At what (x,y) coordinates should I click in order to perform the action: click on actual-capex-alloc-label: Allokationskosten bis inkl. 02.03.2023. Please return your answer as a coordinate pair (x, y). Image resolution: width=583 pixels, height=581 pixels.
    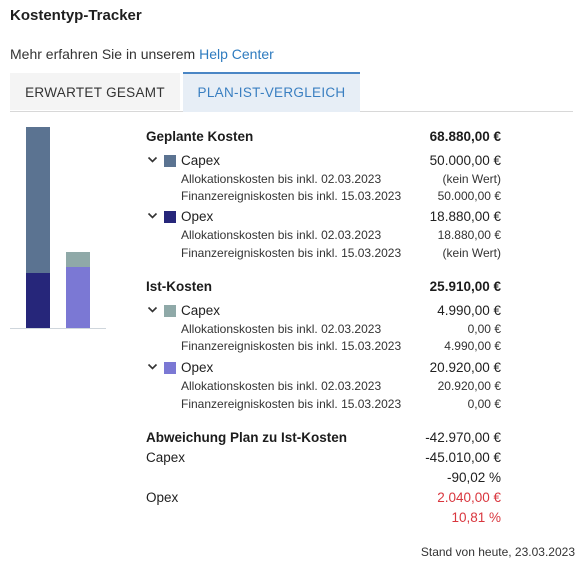
    Looking at the image, I should click on (281, 329).